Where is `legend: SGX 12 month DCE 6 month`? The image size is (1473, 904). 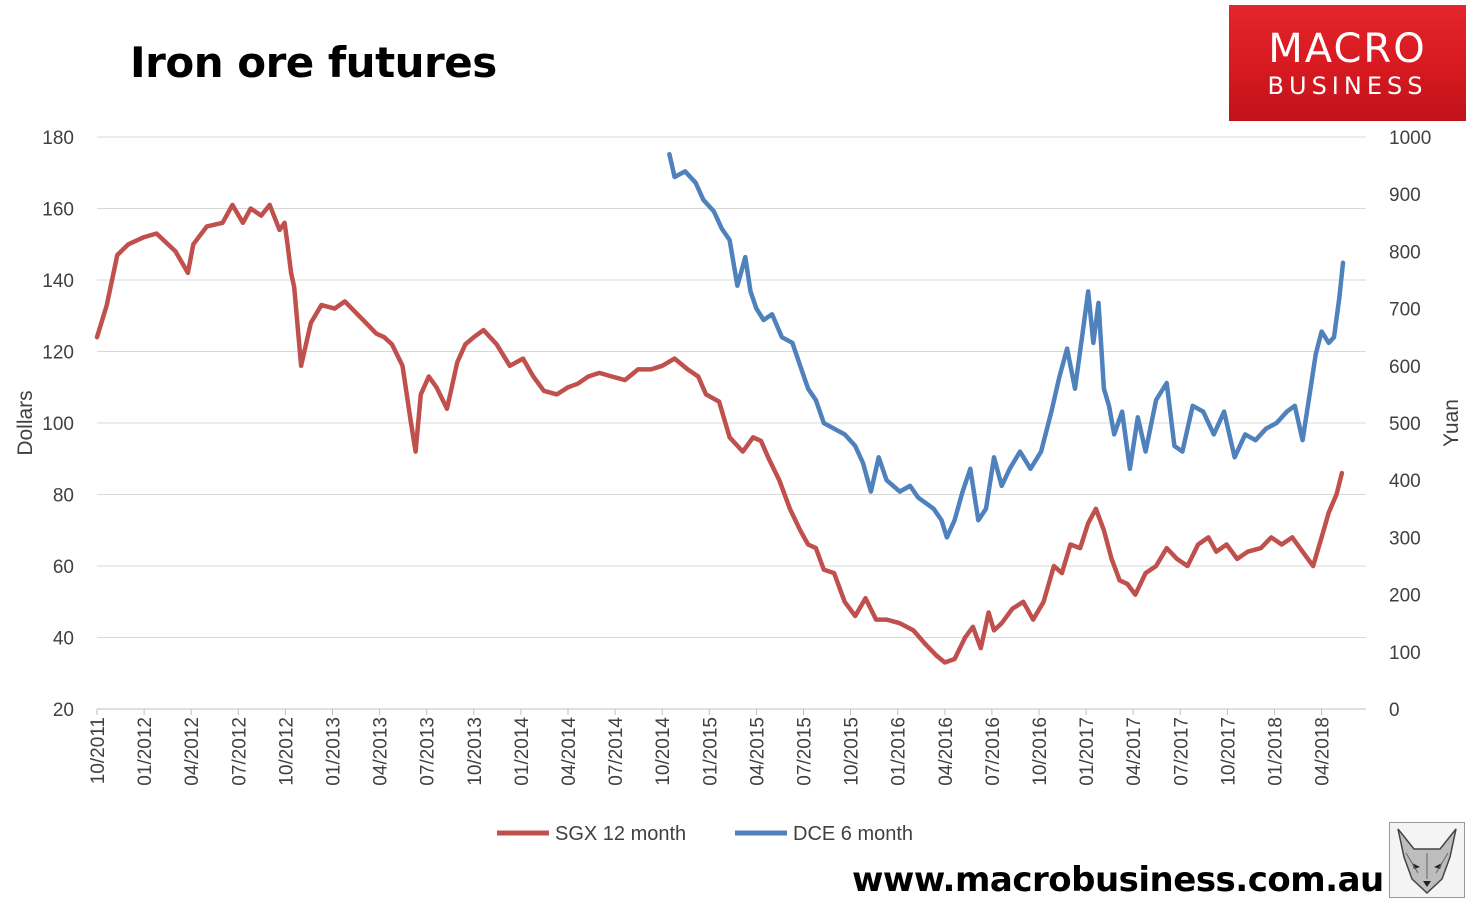 legend: SGX 12 month DCE 6 month is located at coordinates (705, 834).